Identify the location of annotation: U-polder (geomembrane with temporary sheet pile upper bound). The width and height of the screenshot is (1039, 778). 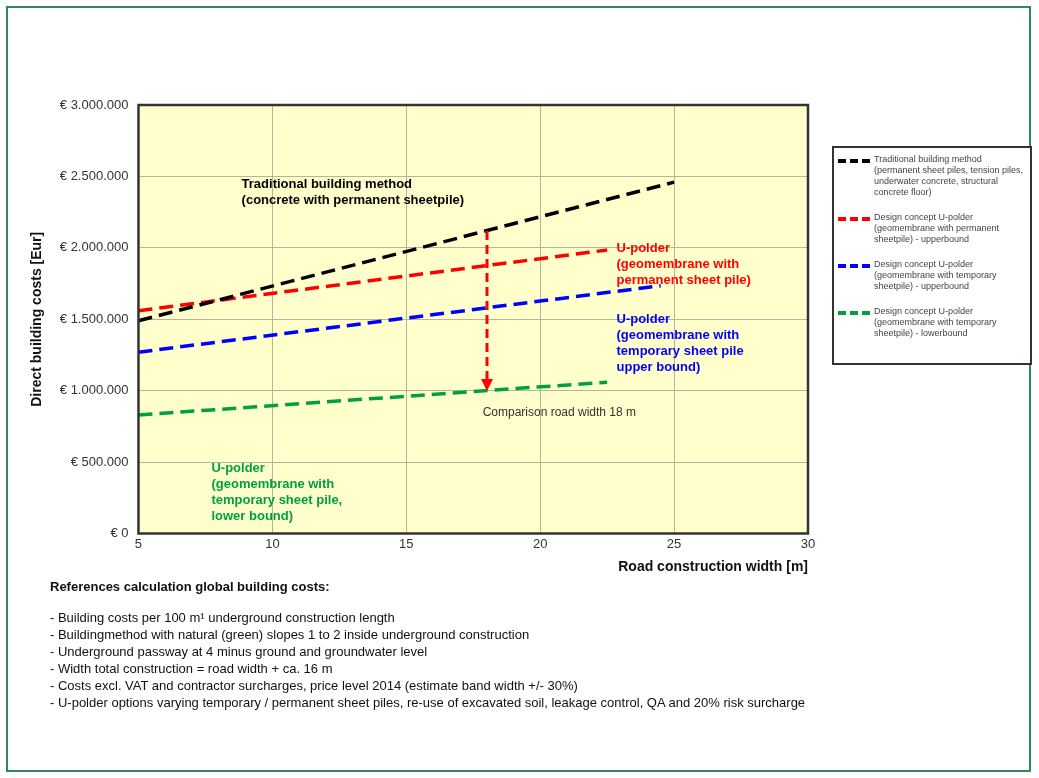
(680, 342).